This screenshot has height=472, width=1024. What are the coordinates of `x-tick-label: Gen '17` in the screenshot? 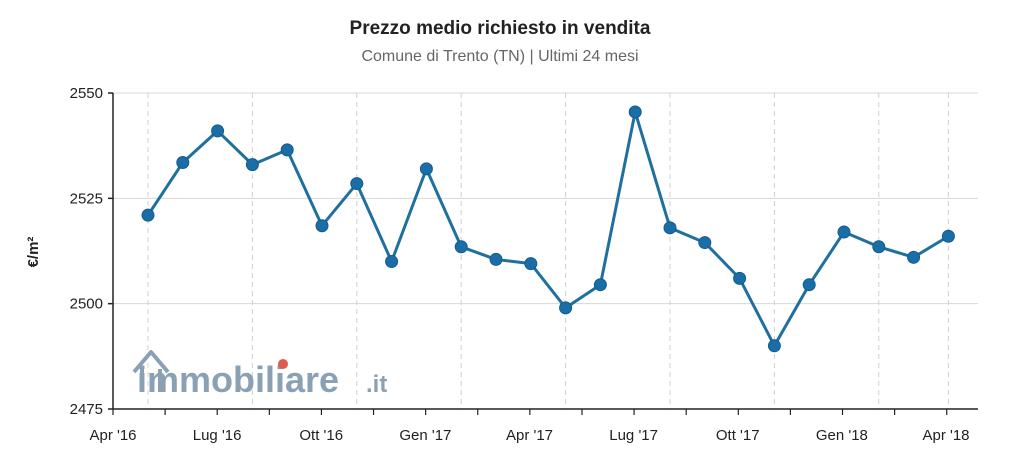 It's located at (425, 435).